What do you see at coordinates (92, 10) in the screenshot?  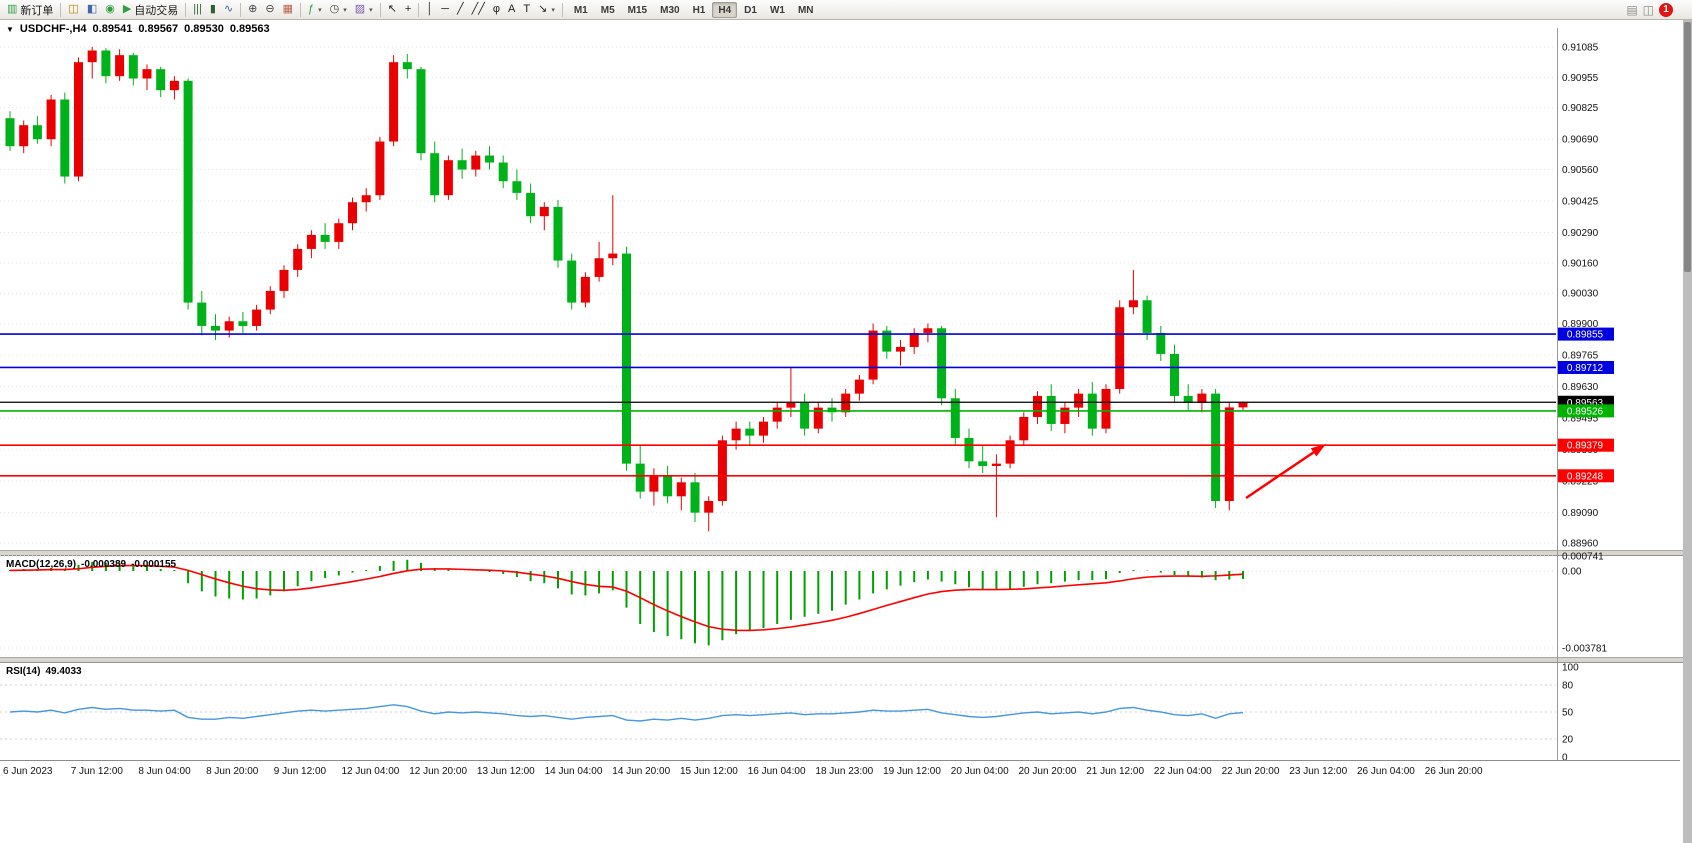 I see `profiles-button: ◧` at bounding box center [92, 10].